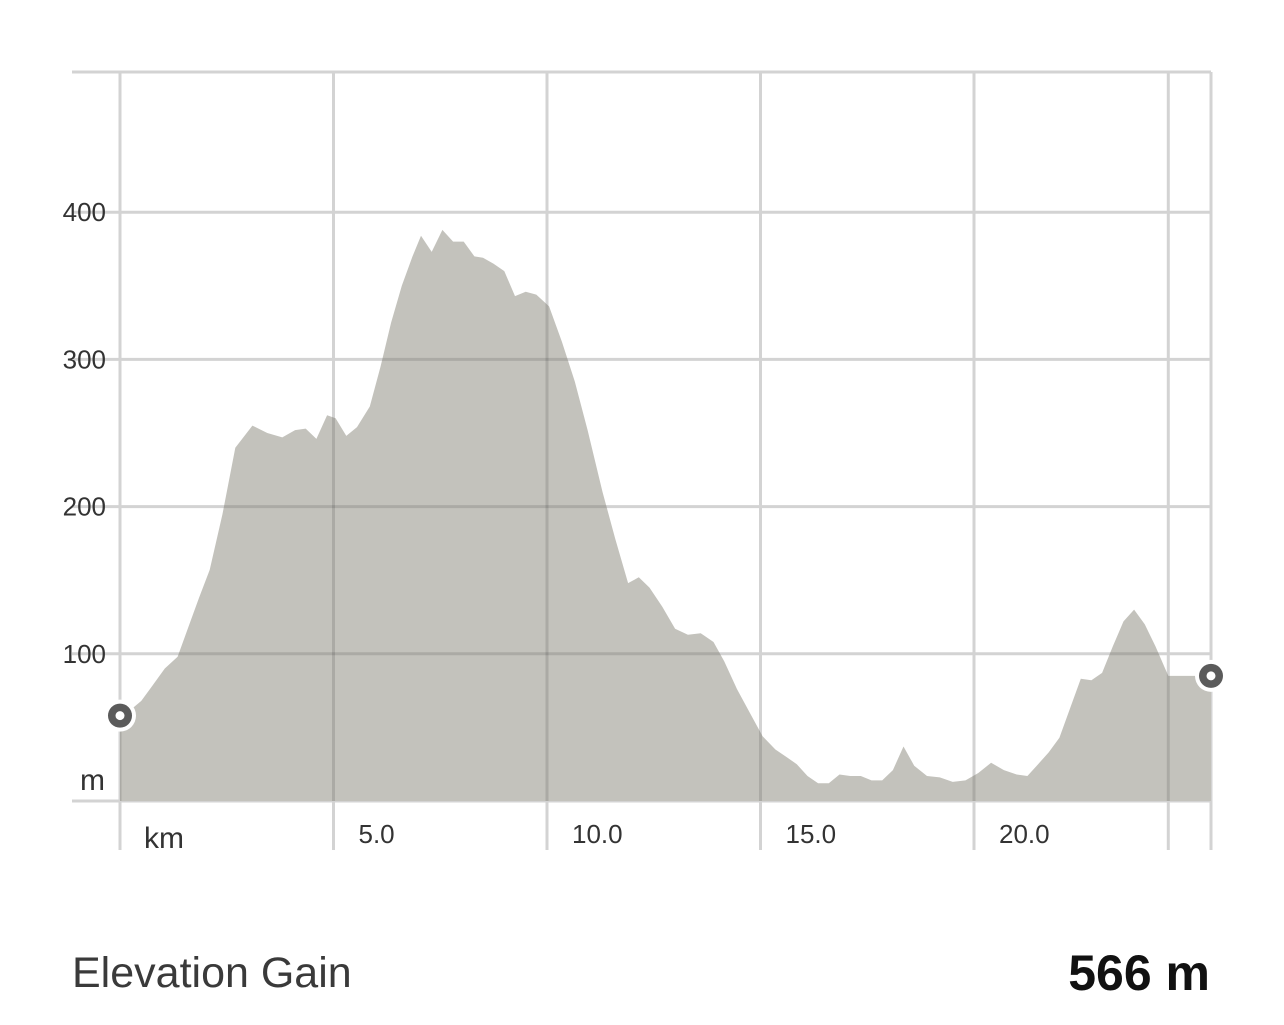 This screenshot has width=1284, height=1025. I want to click on y-tick-label: 300, so click(84, 359).